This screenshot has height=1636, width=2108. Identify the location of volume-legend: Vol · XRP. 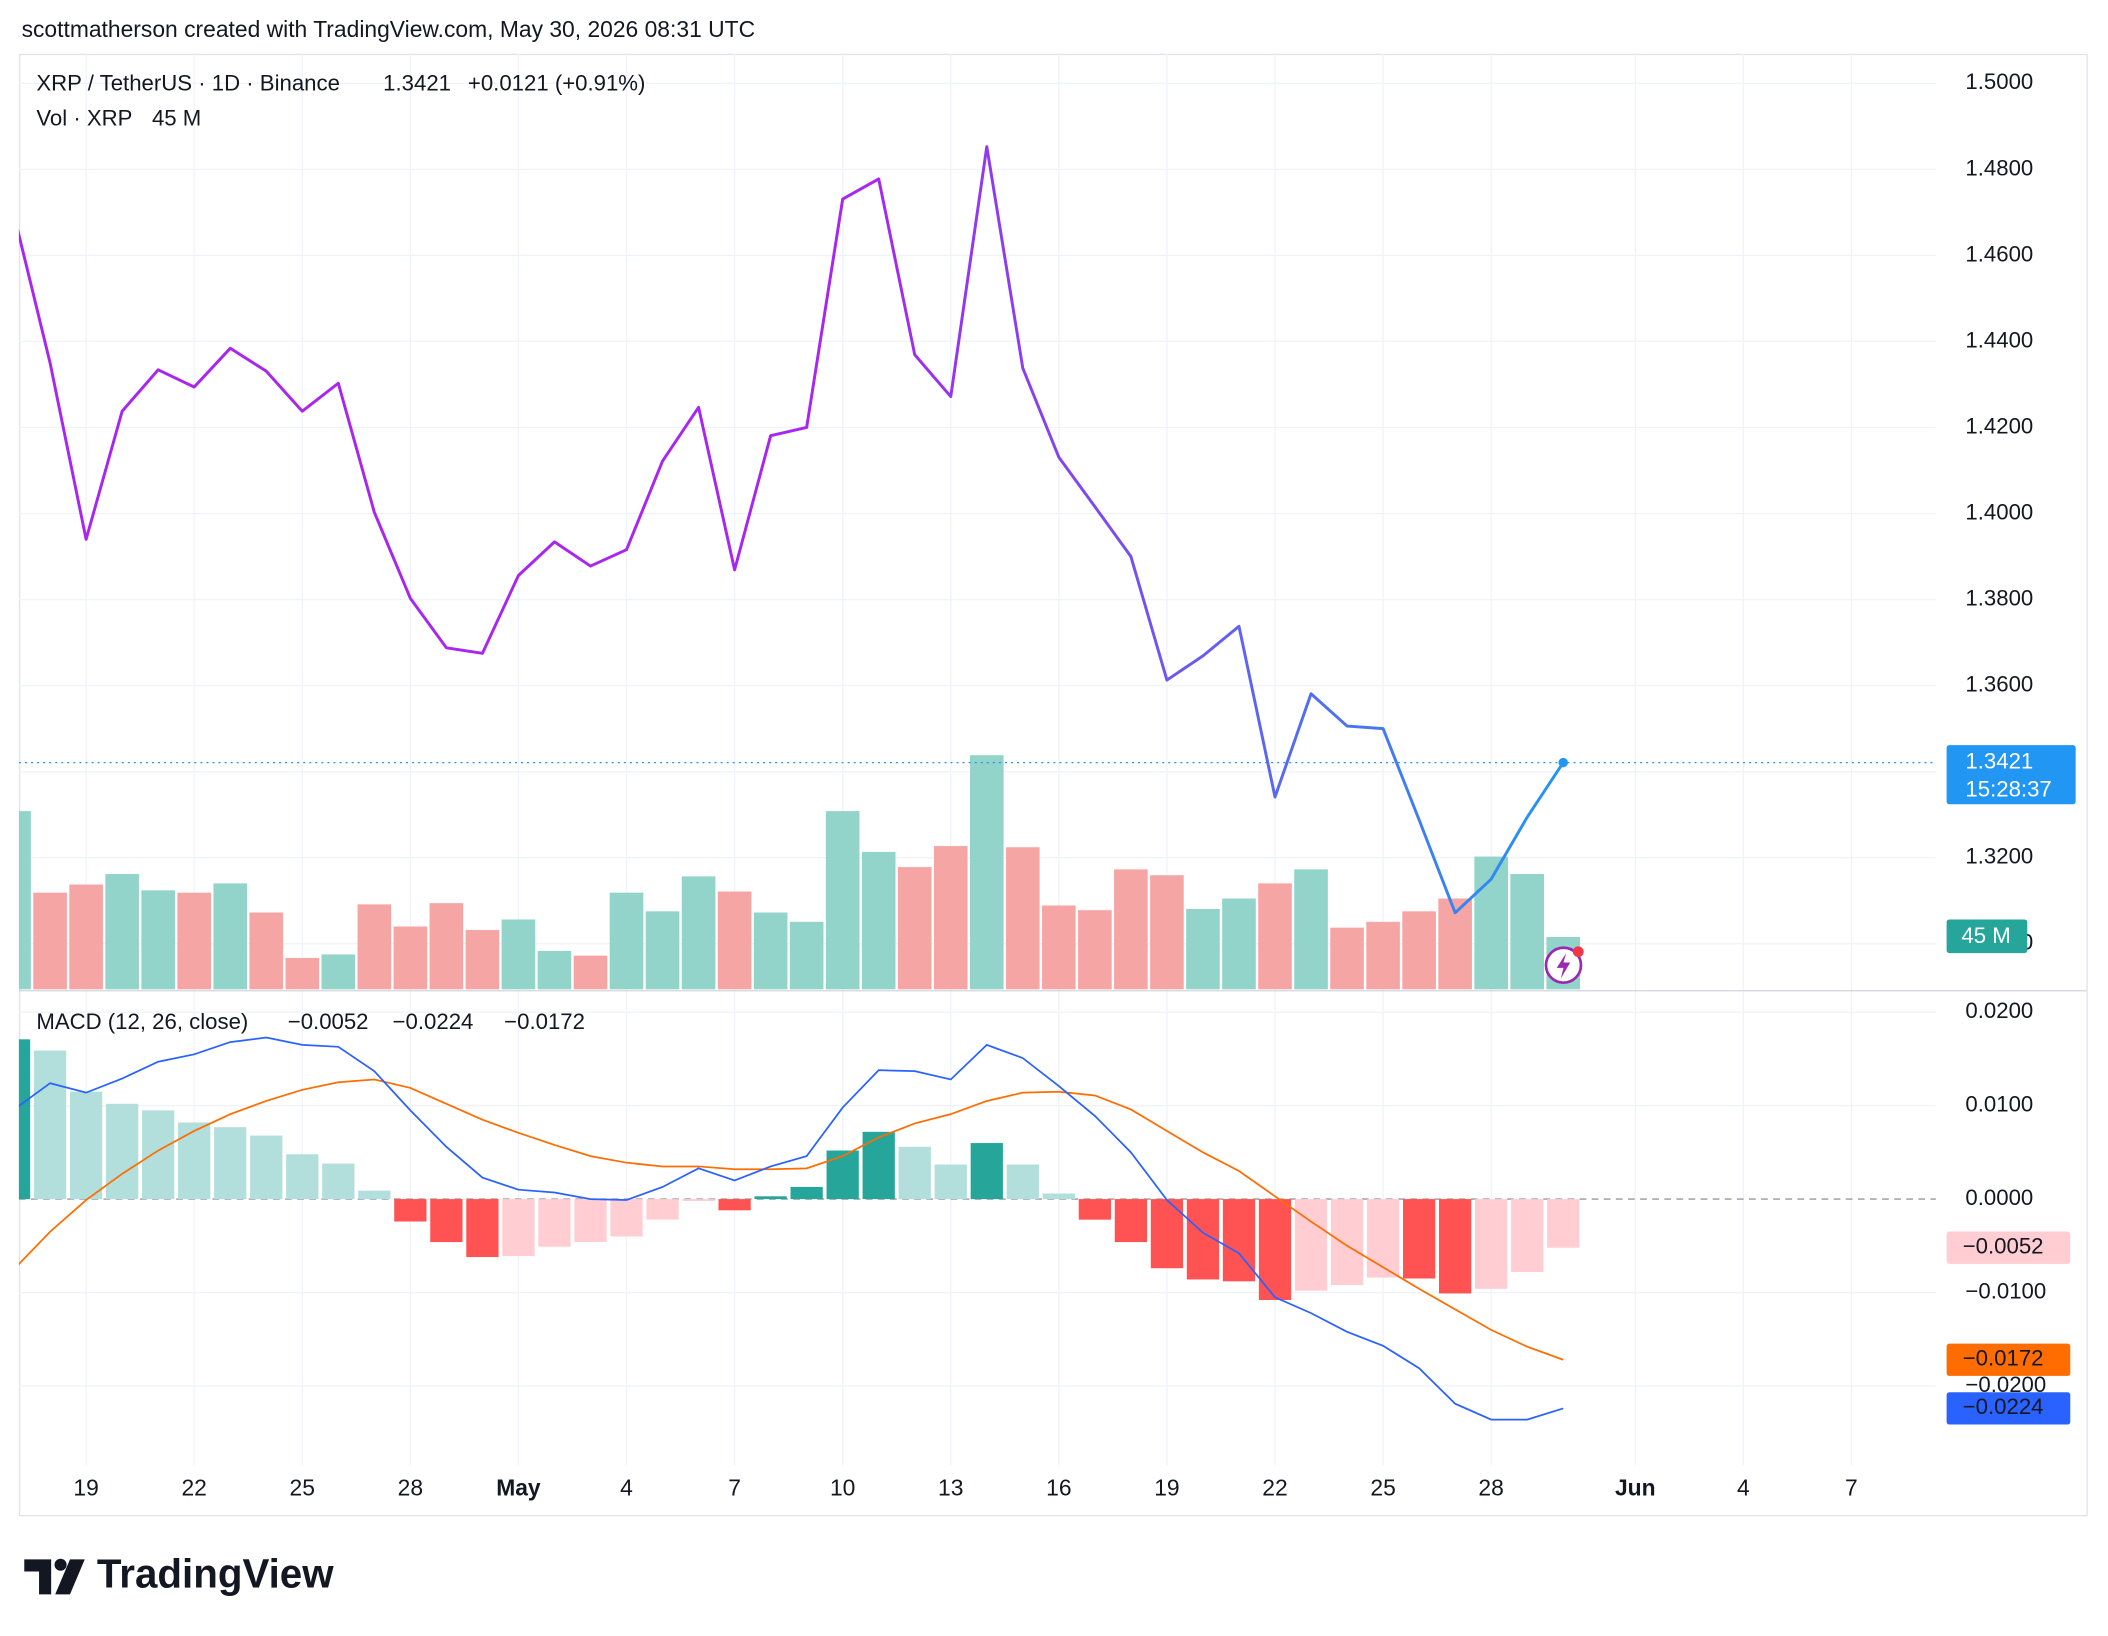
(84, 118).